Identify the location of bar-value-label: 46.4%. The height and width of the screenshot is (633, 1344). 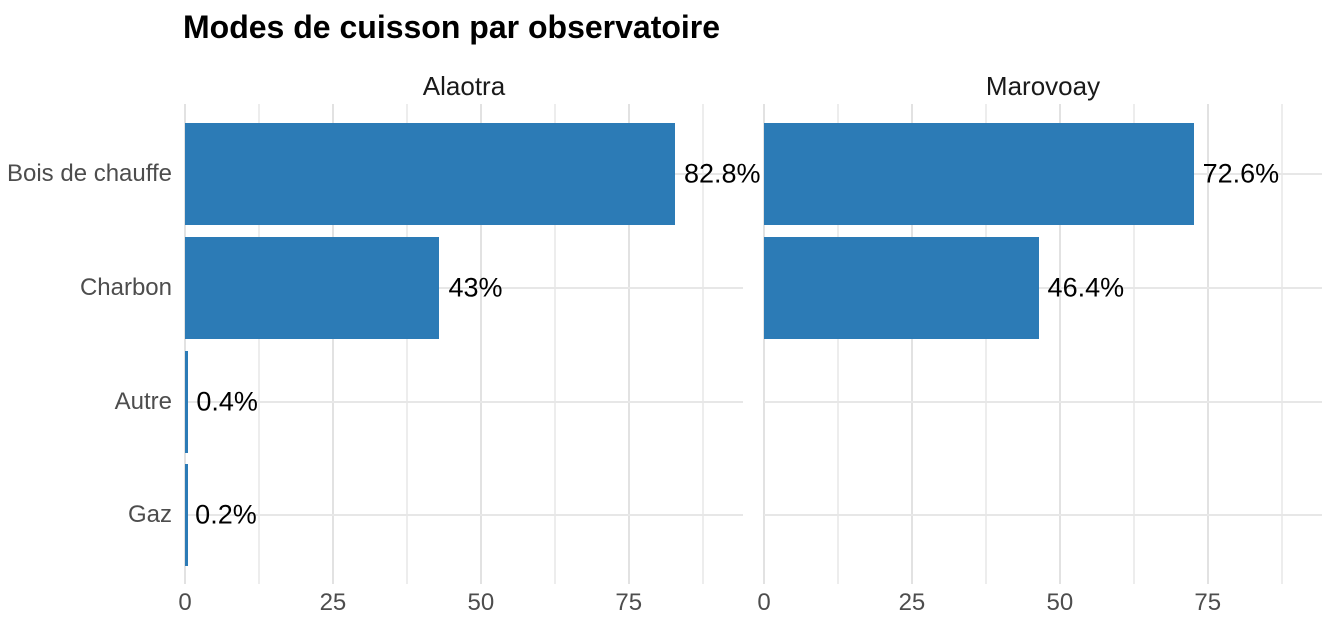
(1086, 287).